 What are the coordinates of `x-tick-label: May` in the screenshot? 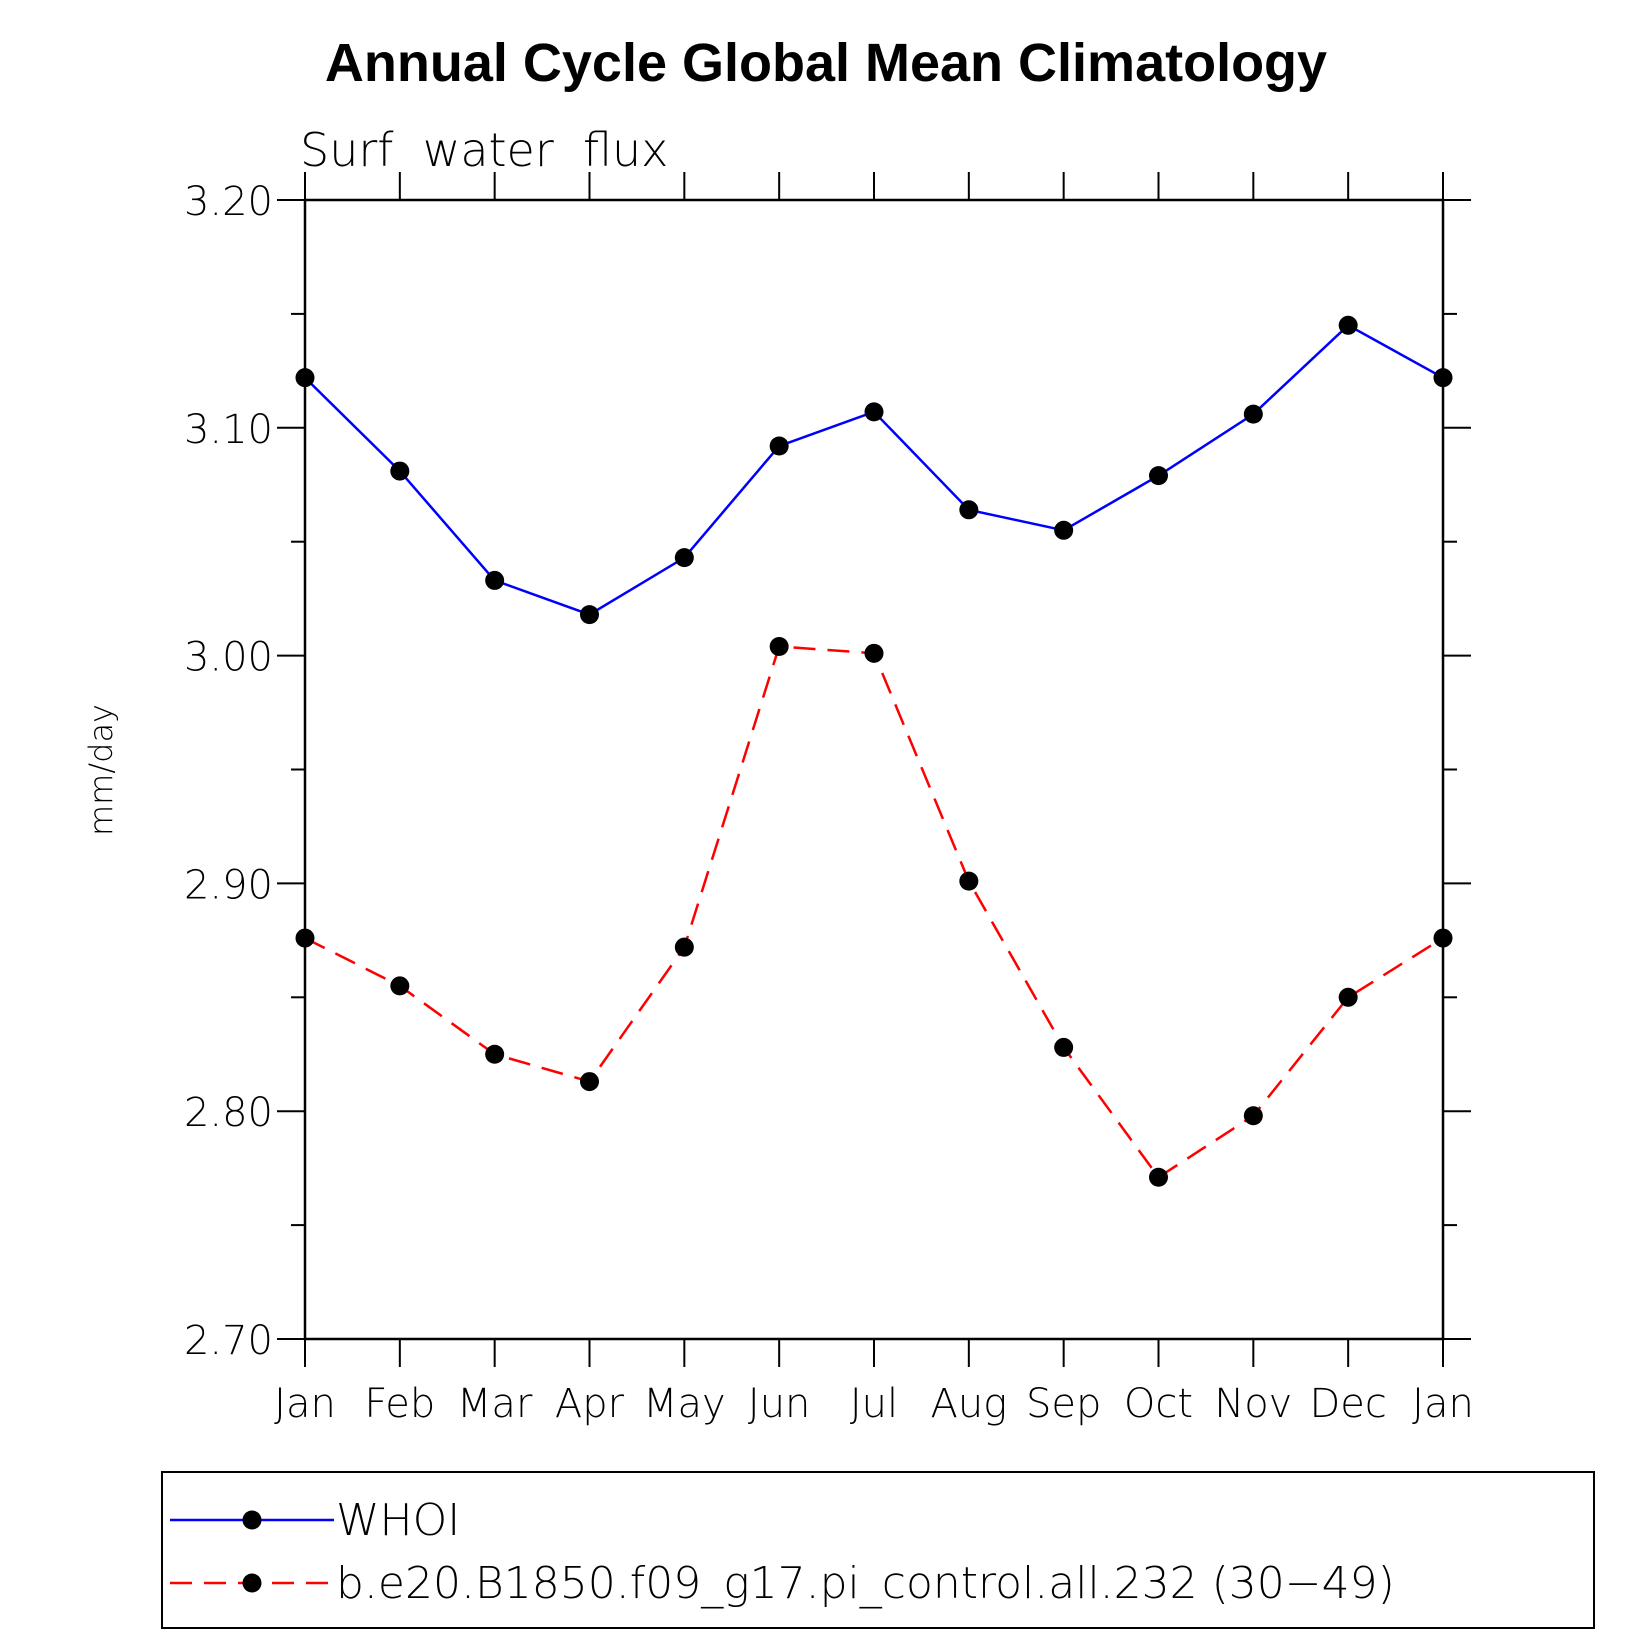 It's located at (684, 1404).